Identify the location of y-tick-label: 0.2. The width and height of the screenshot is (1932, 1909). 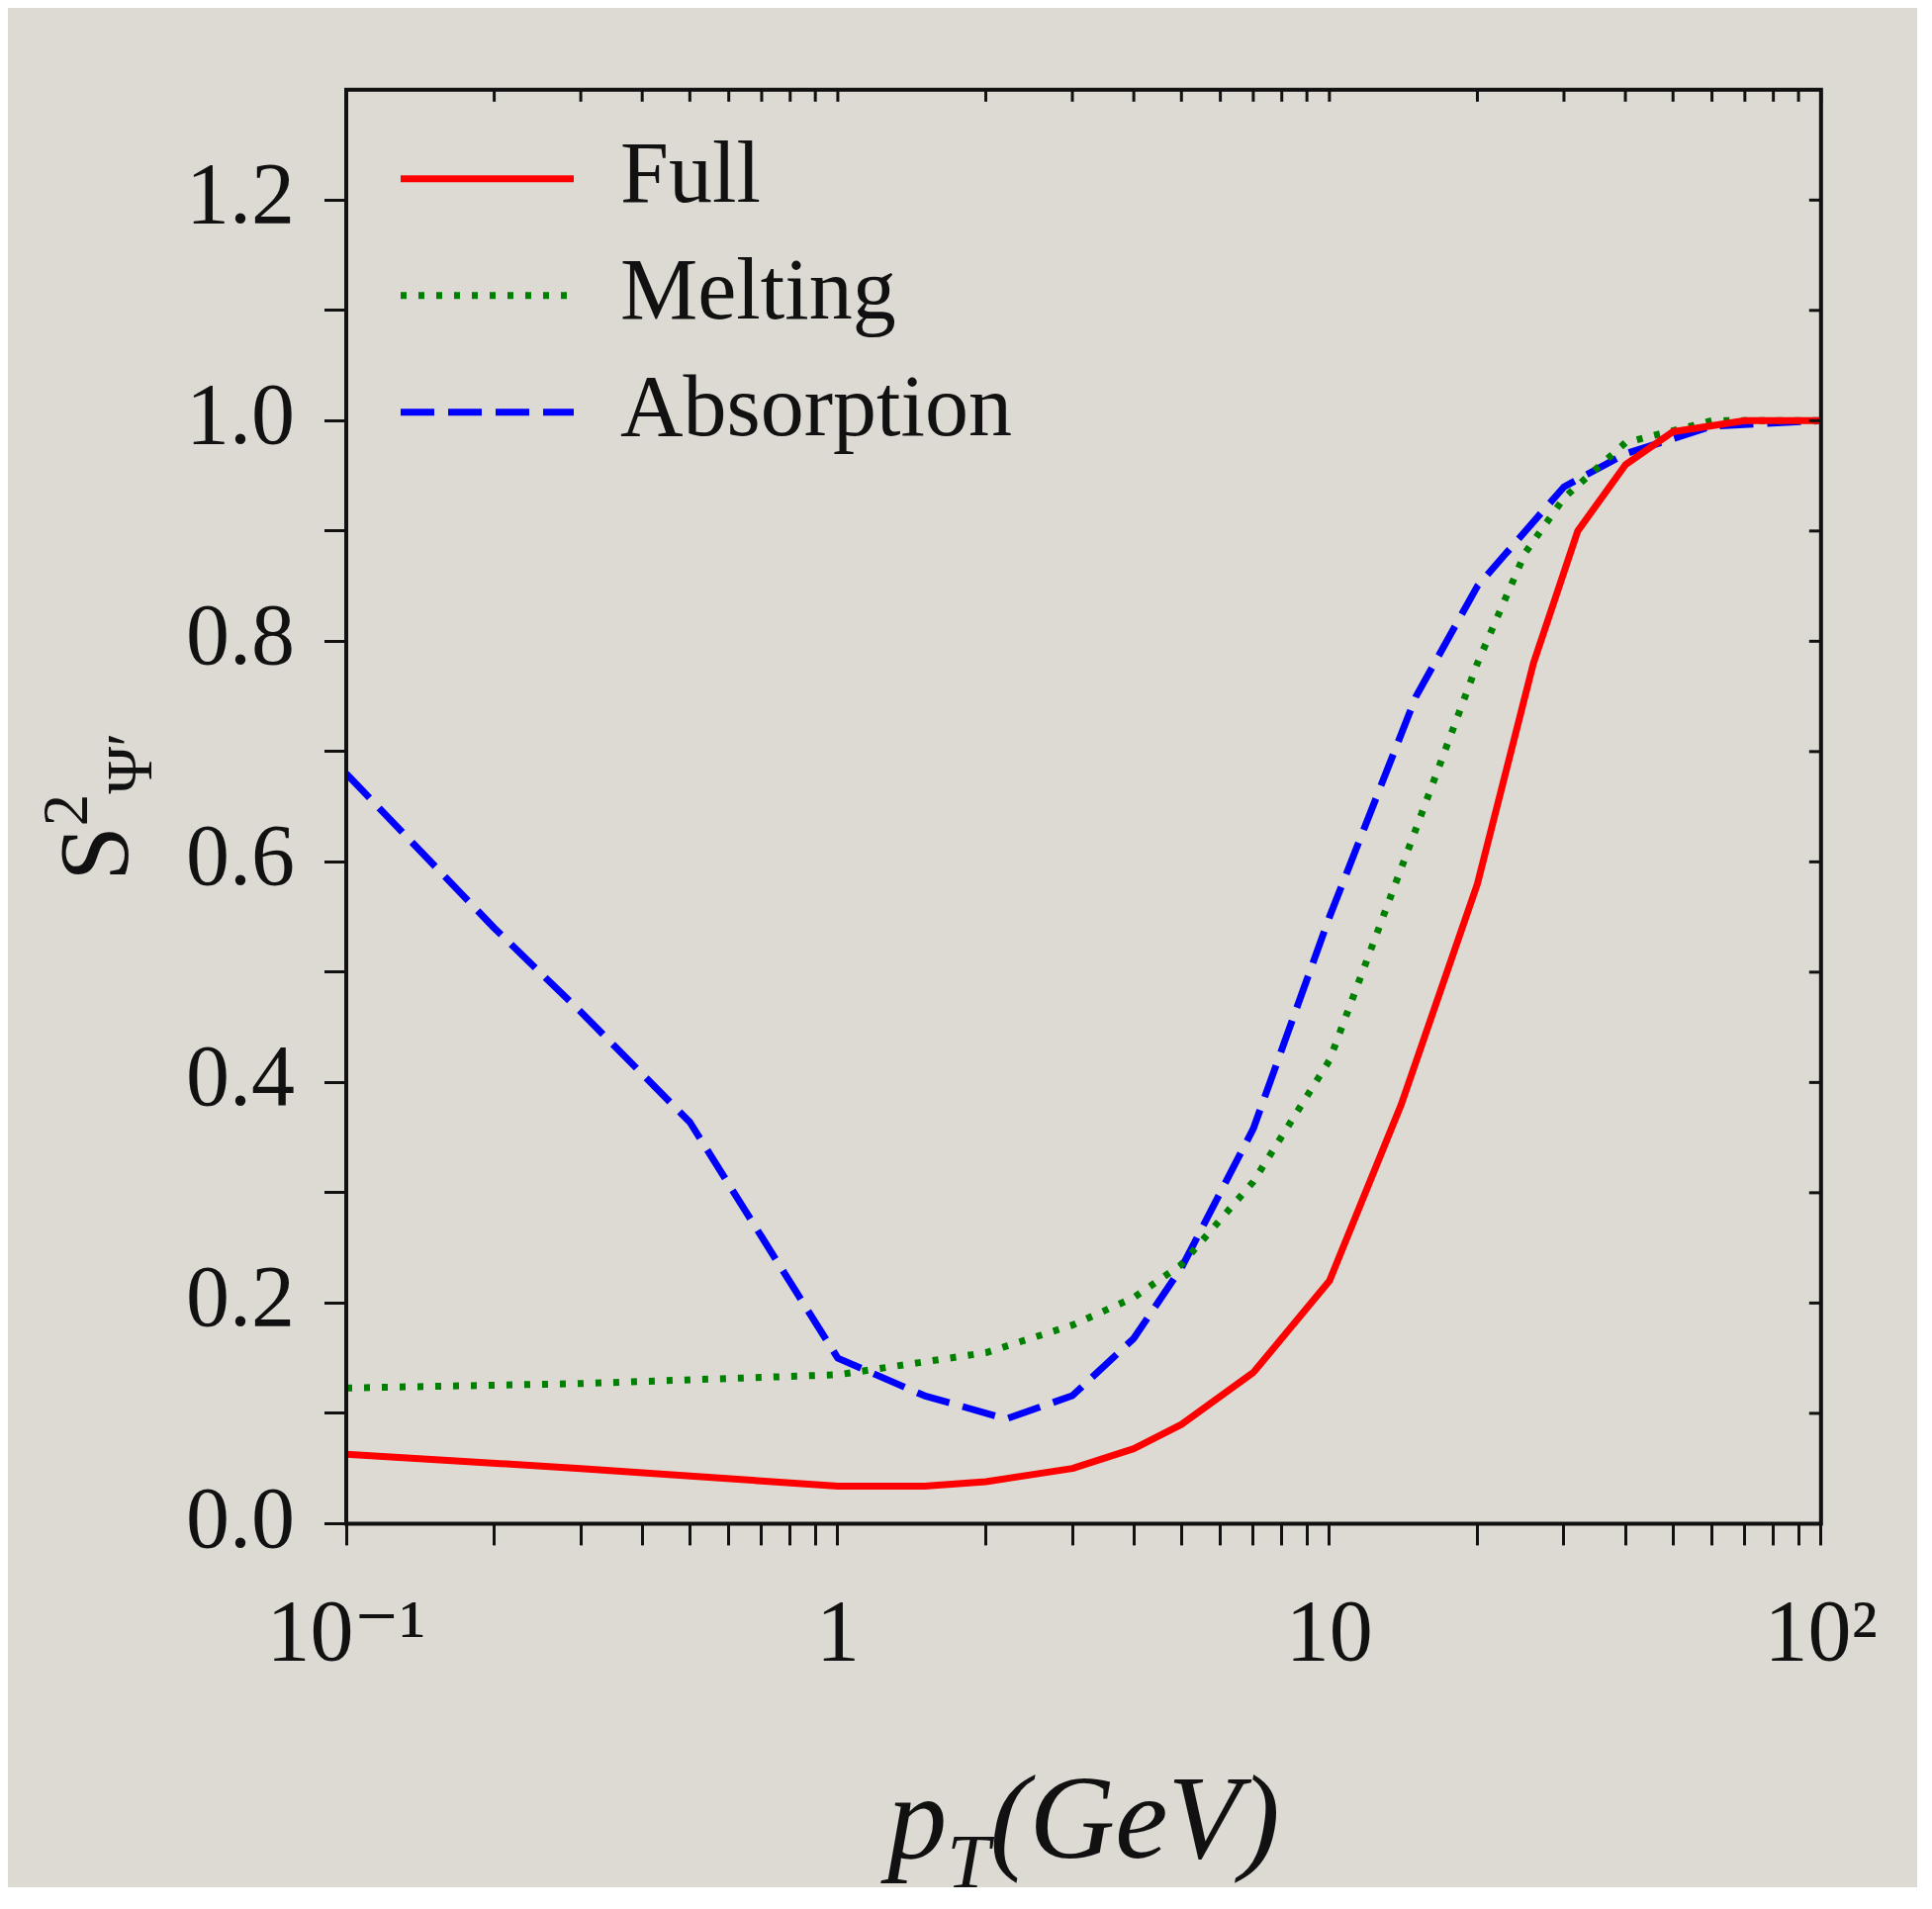
(241, 1296).